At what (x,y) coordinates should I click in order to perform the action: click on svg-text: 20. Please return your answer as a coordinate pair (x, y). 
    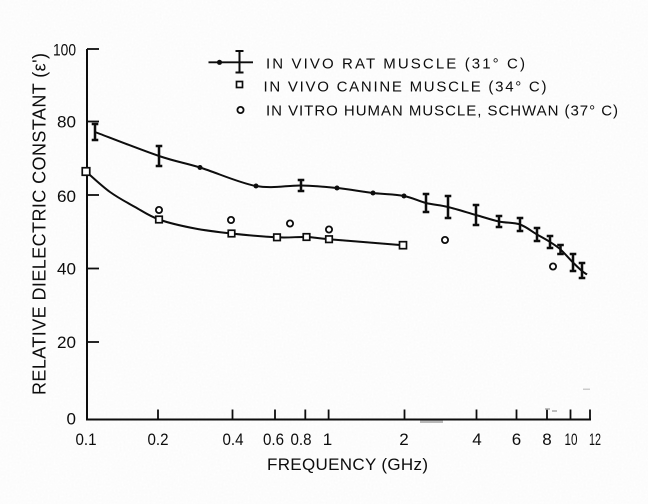
    Looking at the image, I should click on (66, 342).